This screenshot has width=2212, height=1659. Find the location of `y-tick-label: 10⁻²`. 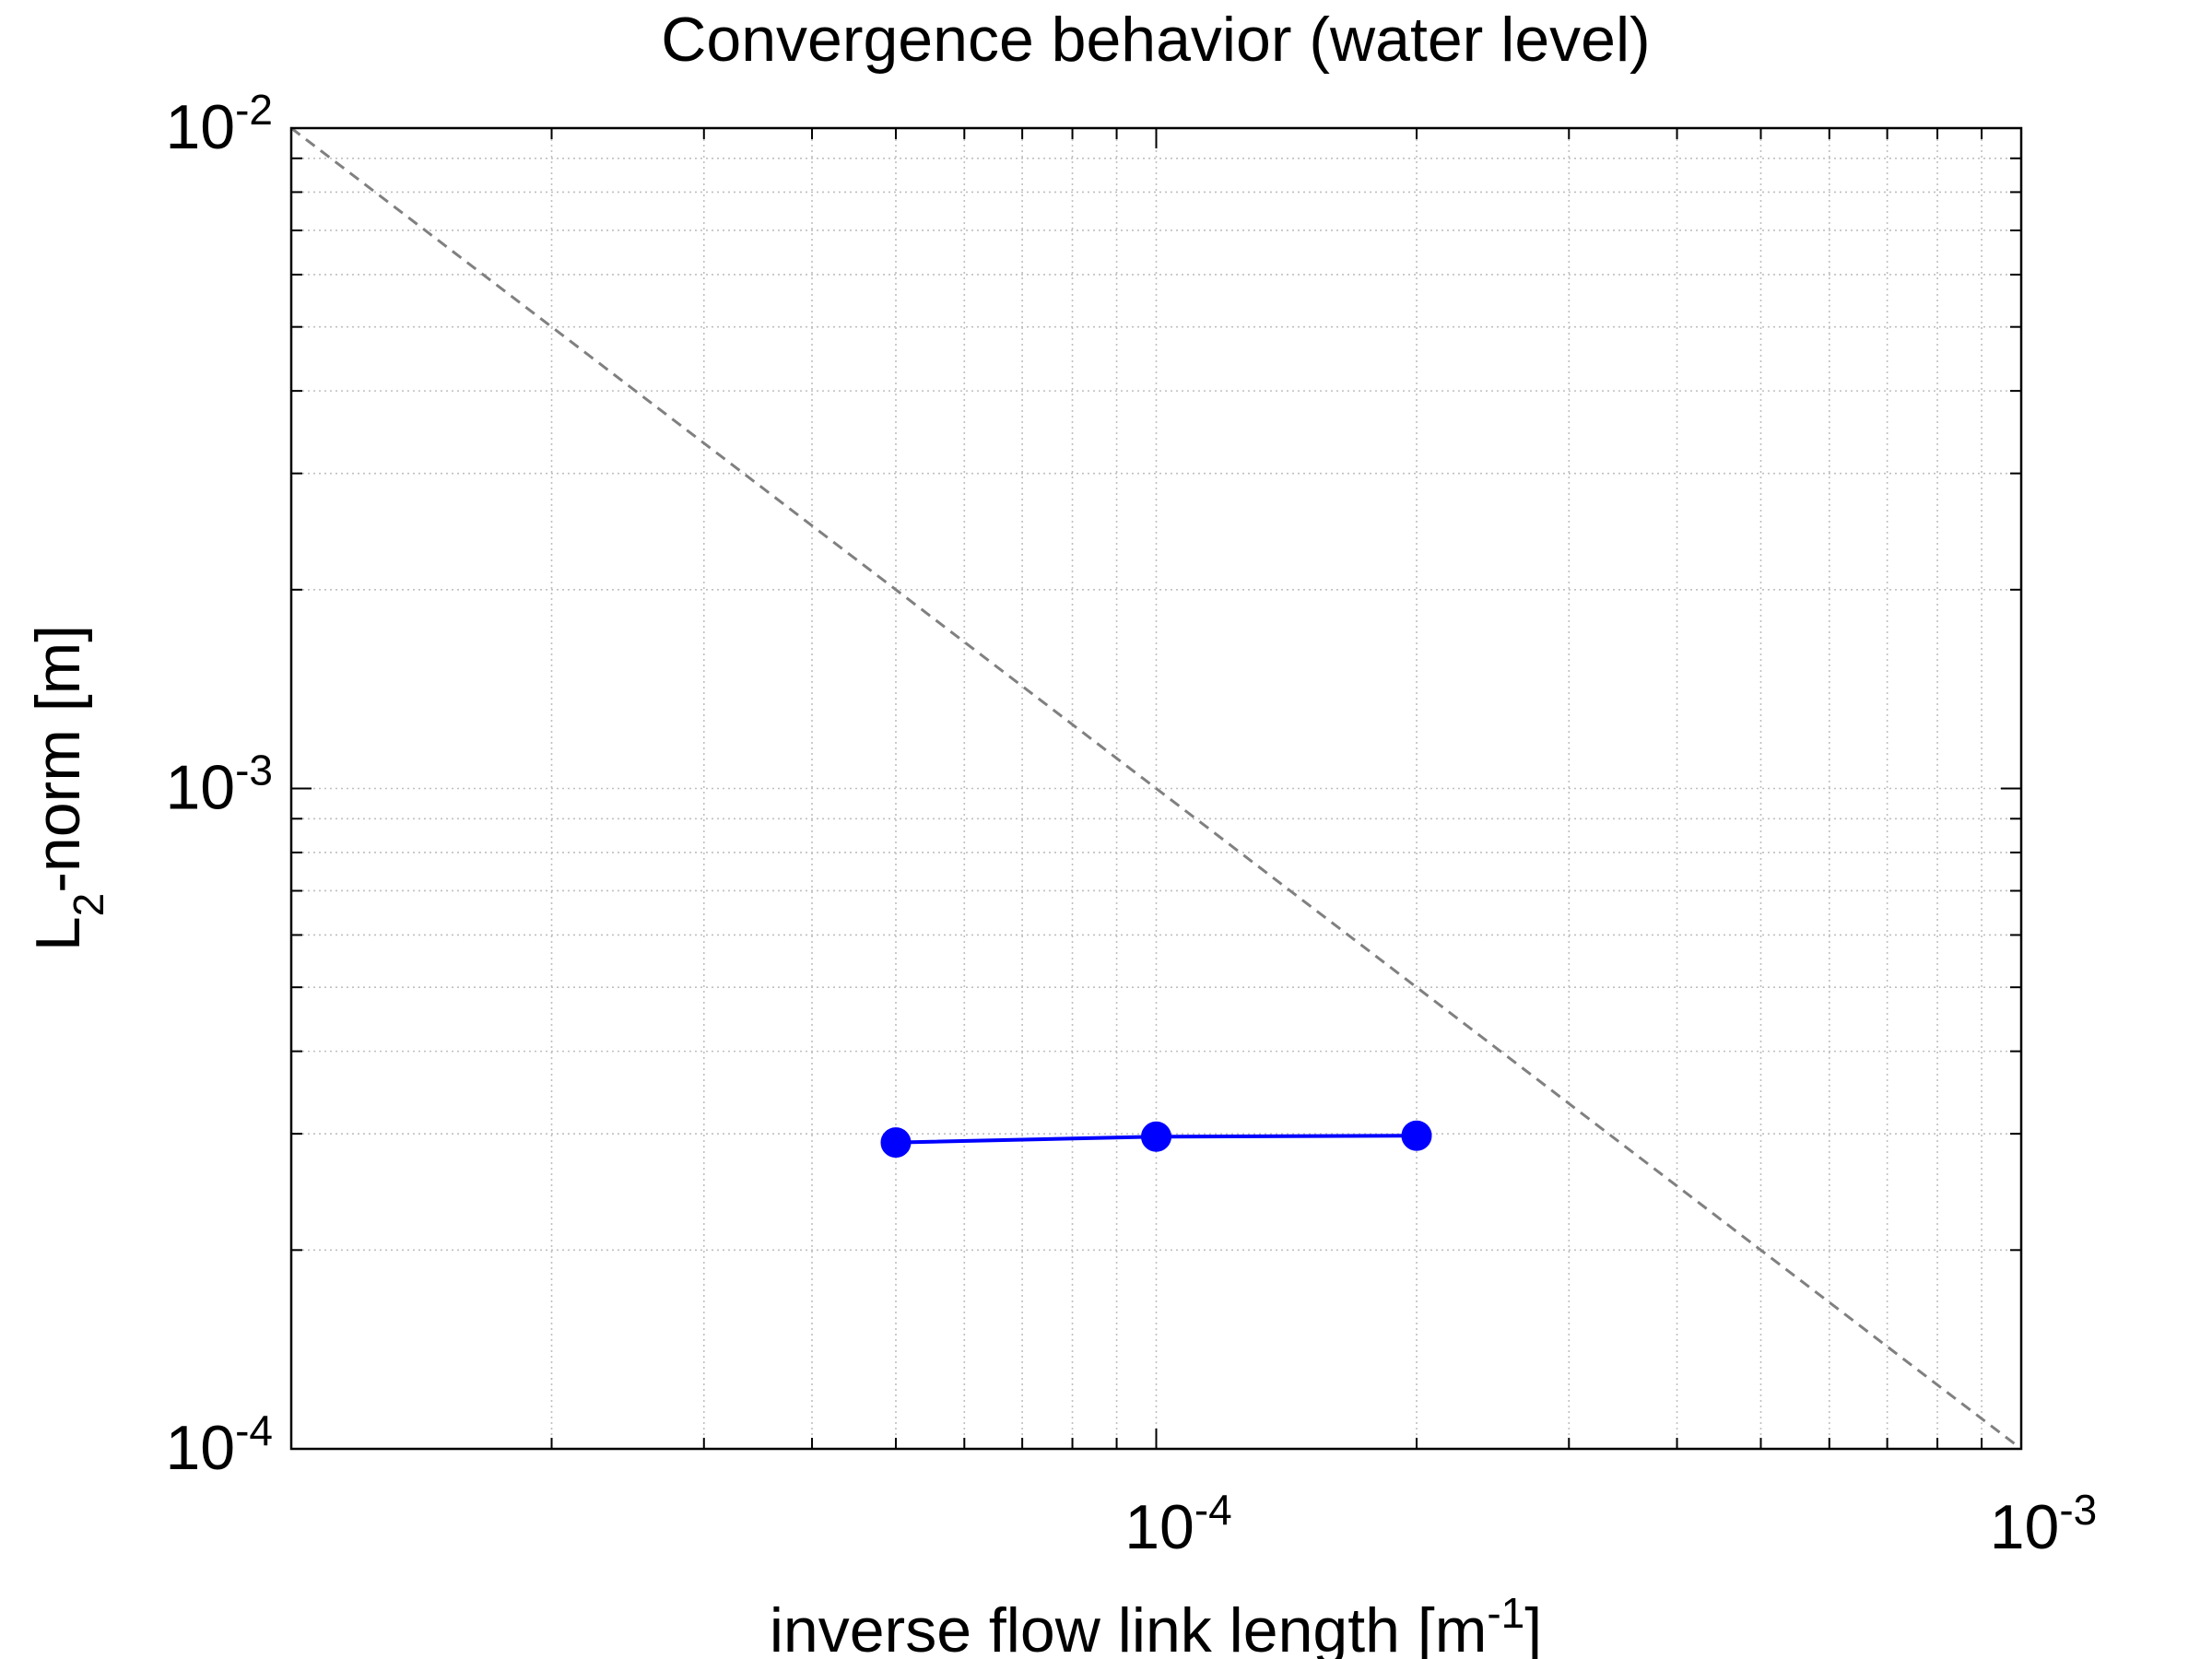

y-tick-label: 10⁻² is located at coordinates (219, 124).